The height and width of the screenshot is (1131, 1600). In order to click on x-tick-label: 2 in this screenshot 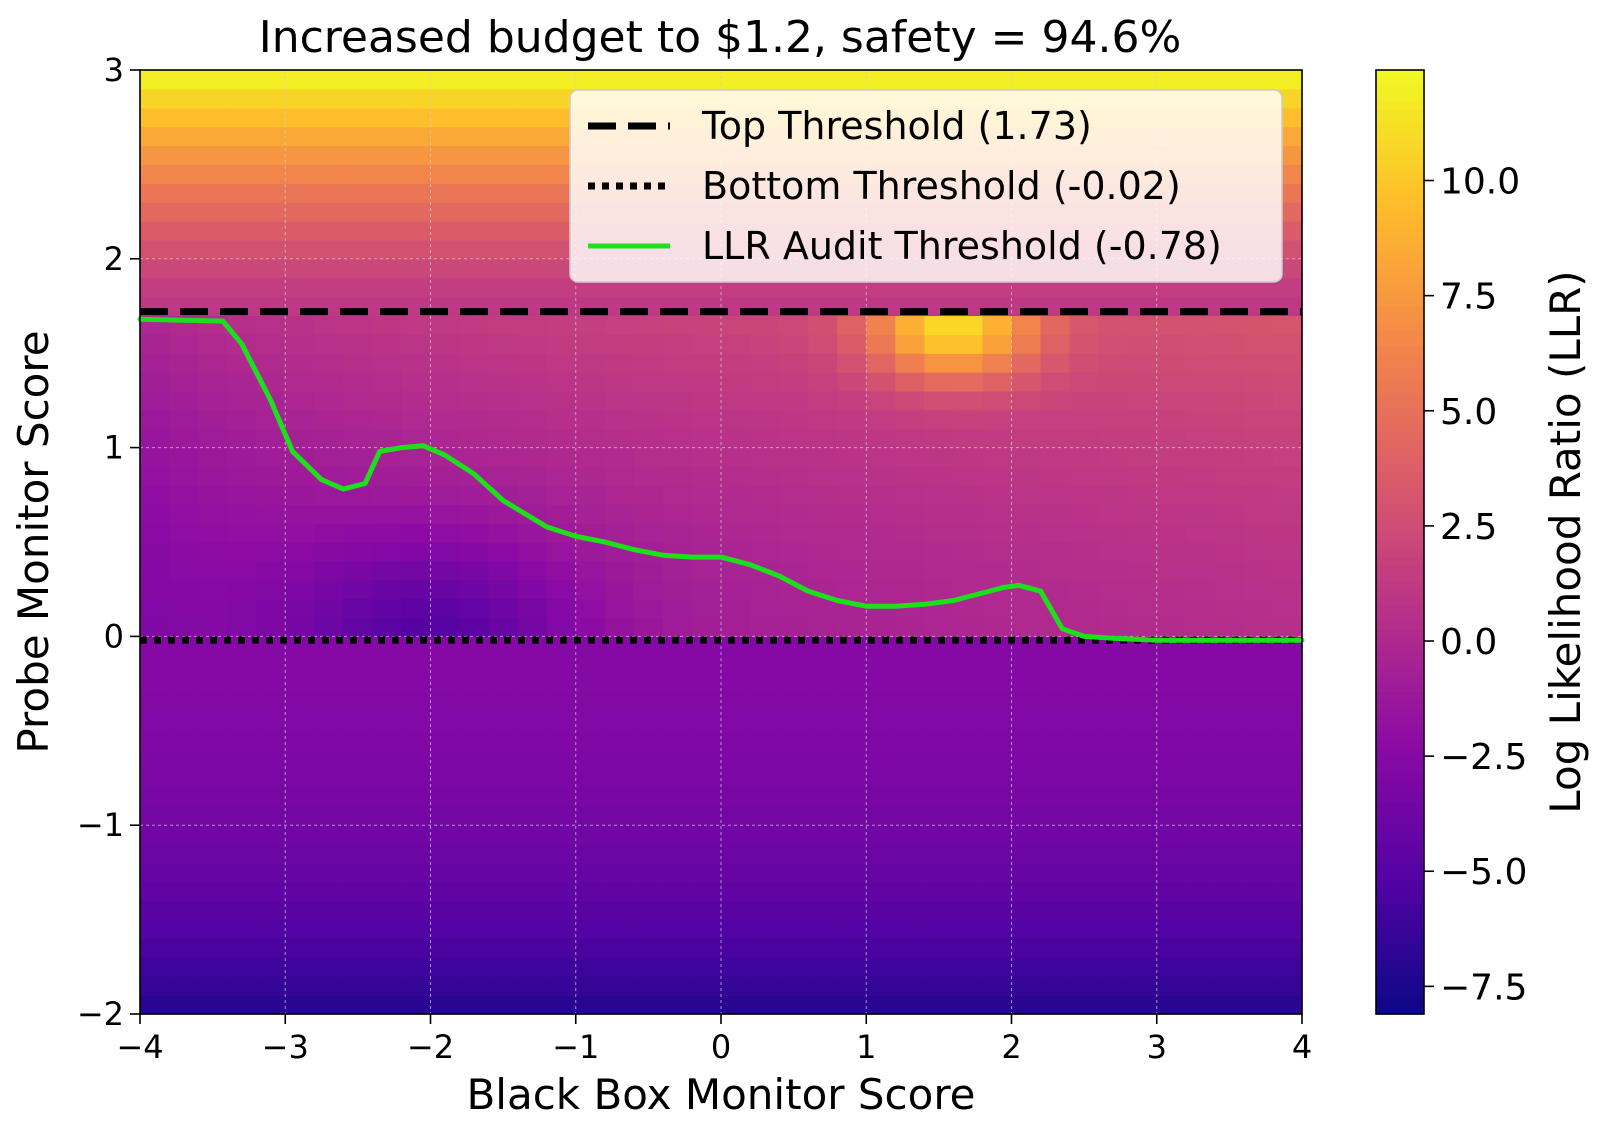, I will do `click(1011, 1047)`.